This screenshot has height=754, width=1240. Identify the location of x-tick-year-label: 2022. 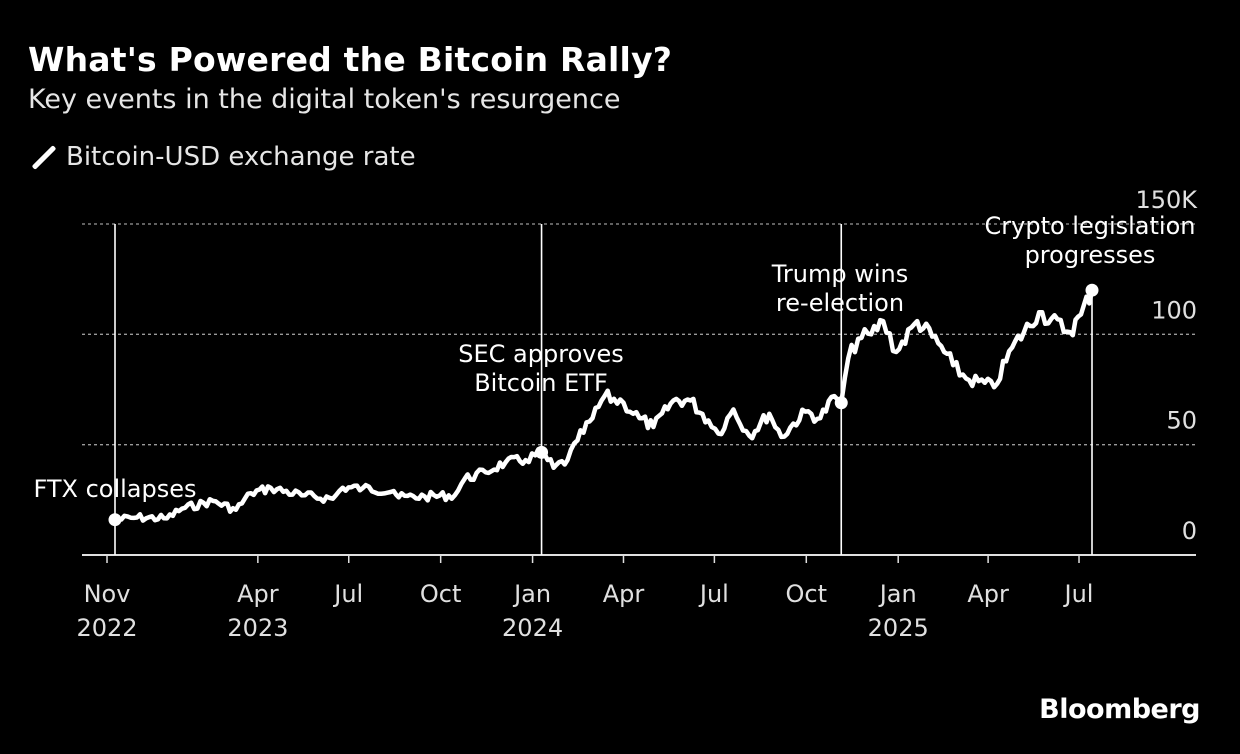
(106, 628).